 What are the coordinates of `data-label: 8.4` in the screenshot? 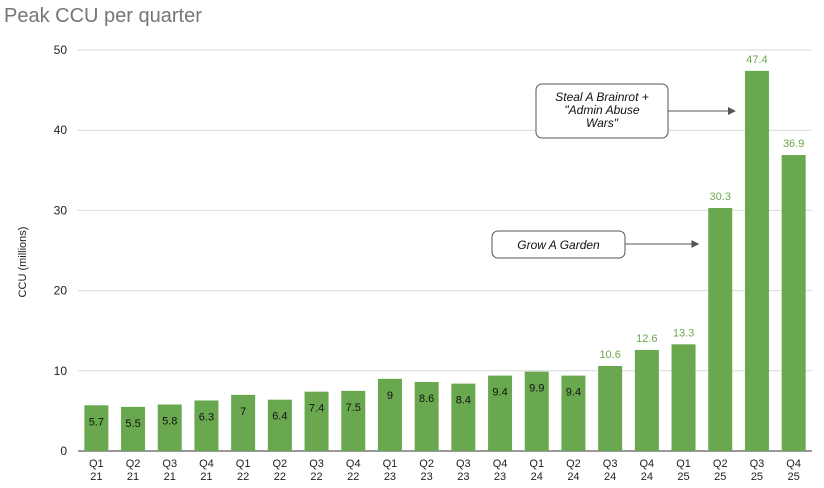 It's located at (463, 401).